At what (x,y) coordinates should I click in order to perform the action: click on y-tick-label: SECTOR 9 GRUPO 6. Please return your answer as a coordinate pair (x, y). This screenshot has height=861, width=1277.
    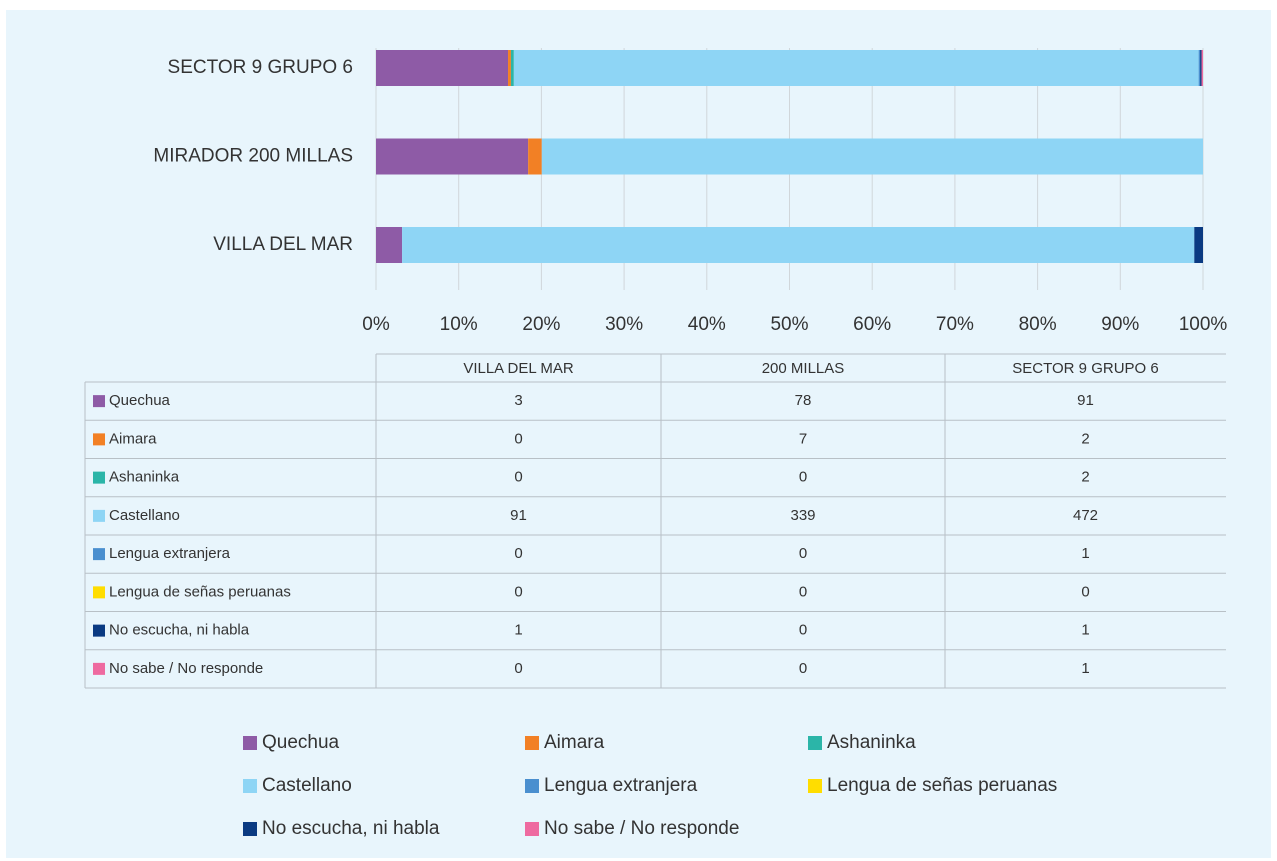
    Looking at the image, I should click on (260, 67).